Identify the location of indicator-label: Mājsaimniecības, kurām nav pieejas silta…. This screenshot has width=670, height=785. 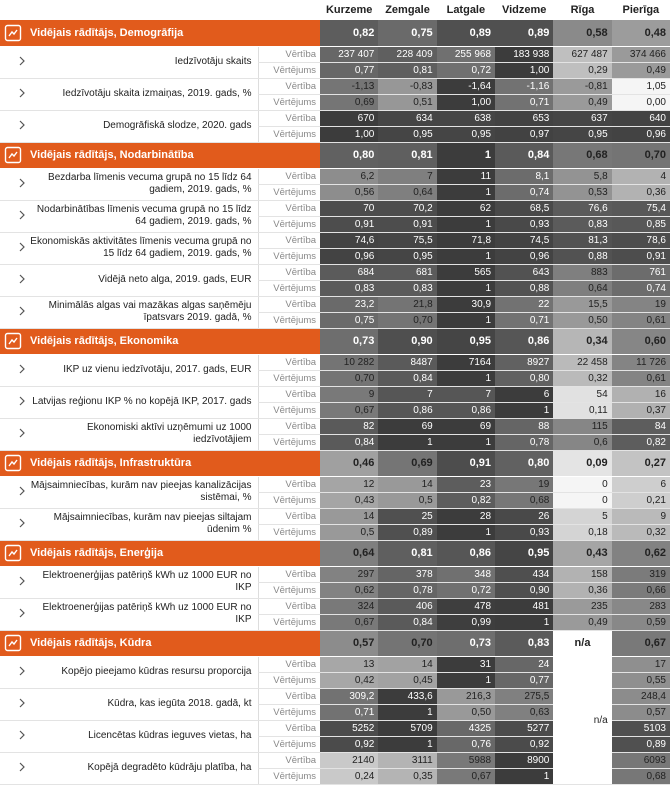
(142, 524).